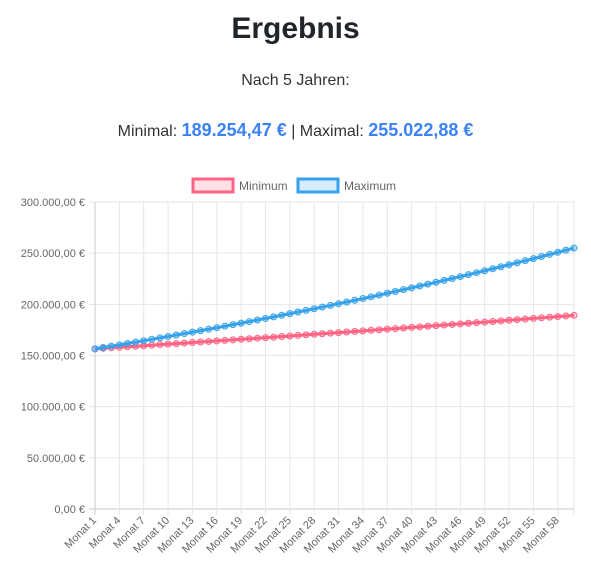 The height and width of the screenshot is (583, 591). What do you see at coordinates (56, 459) in the screenshot?
I see `y-tick-label: 50.000,00 €` at bounding box center [56, 459].